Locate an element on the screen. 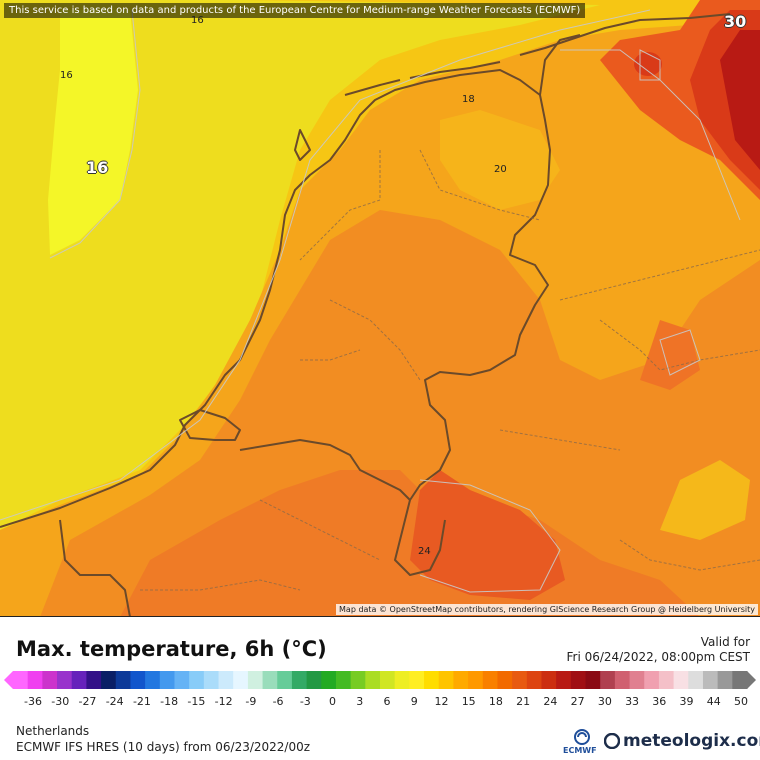 The image size is (760, 760). scale-arrow-left is located at coordinates (8, 680).